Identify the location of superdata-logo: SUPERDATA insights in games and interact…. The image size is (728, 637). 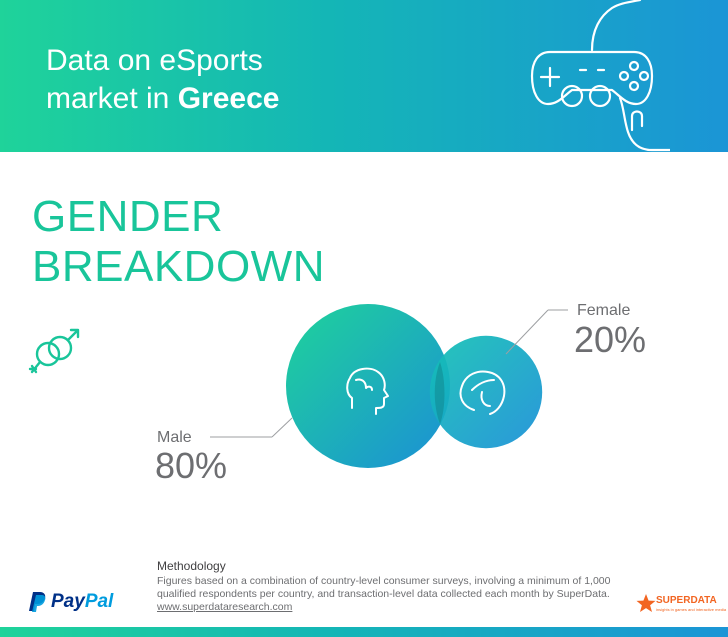
(681, 605).